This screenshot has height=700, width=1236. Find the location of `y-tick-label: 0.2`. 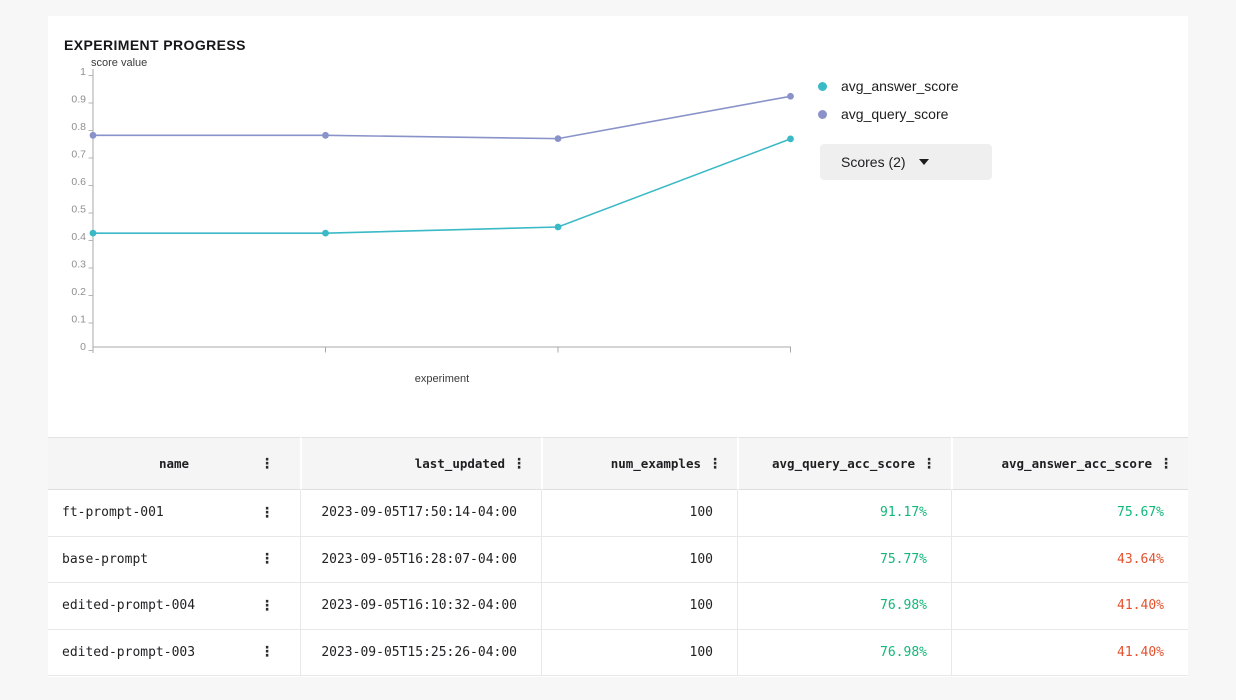

y-tick-label: 0.2 is located at coordinates (78, 292).